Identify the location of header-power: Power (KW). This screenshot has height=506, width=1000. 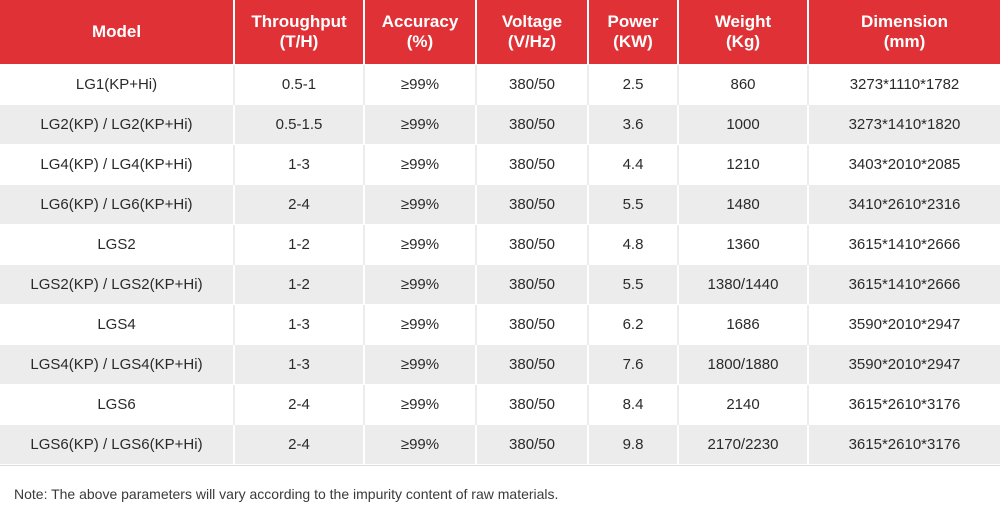
(633, 32).